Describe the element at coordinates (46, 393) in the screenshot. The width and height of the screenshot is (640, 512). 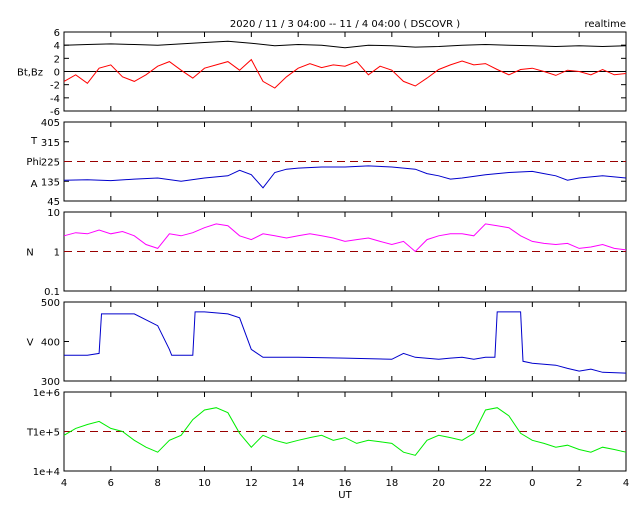
I see `y-tick-label: 1e+6` at that location.